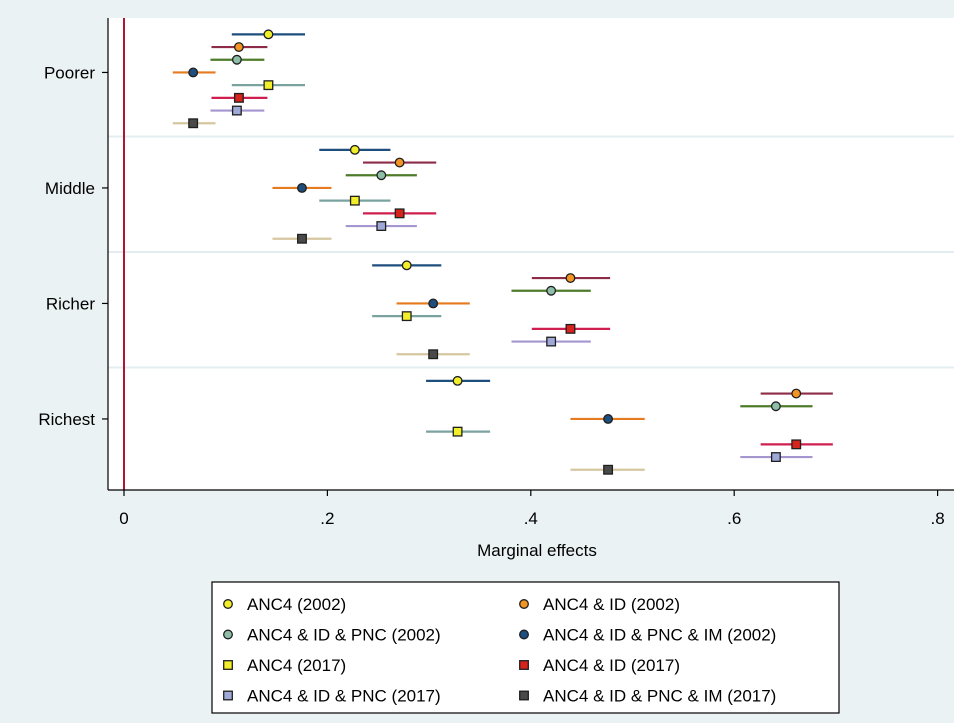  I want to click on legend-item: ANC4 (2002), so click(284, 604).